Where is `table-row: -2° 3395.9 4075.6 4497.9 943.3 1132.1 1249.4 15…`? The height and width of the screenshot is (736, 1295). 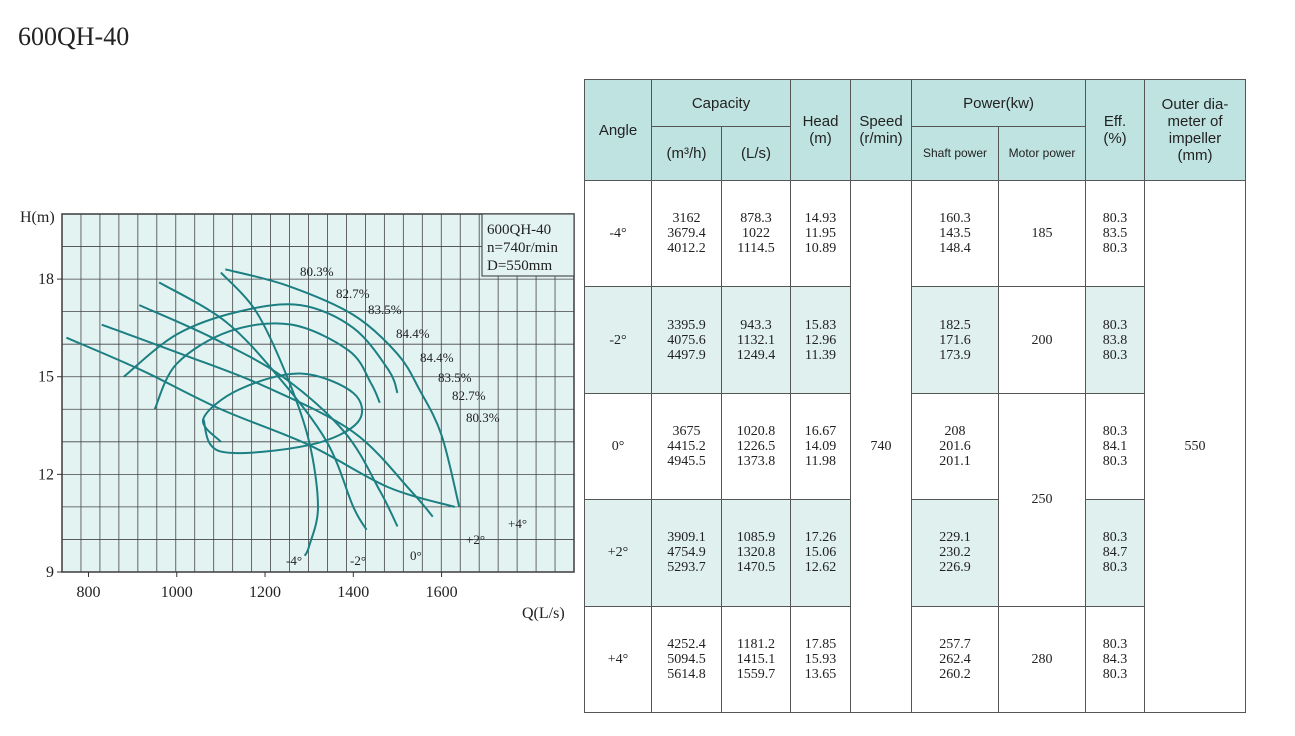
table-row: -2° 3395.9 4075.6 4497.9 943.3 1132.1 1249.4 15… is located at coordinates (915, 340).